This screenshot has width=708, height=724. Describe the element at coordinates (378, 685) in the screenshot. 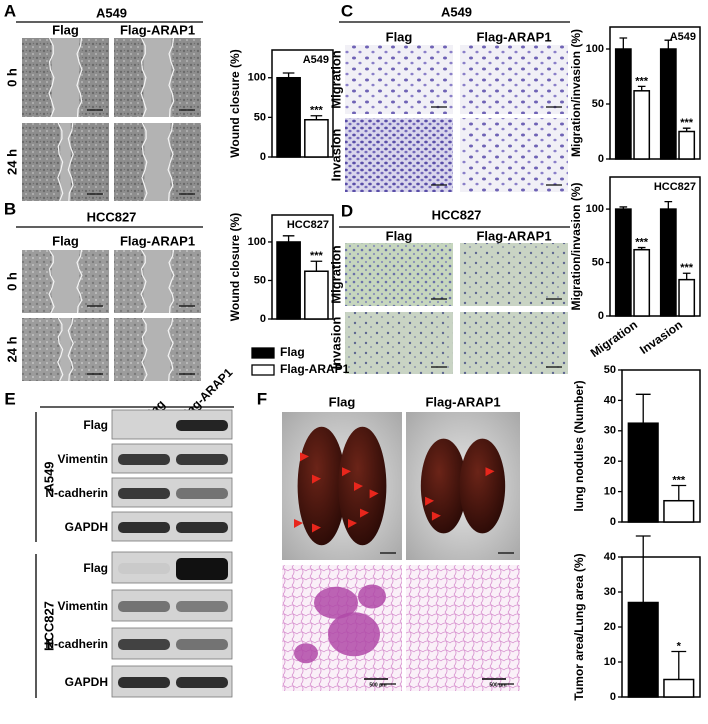

I see `scale-bar-label: 500 μm` at that location.